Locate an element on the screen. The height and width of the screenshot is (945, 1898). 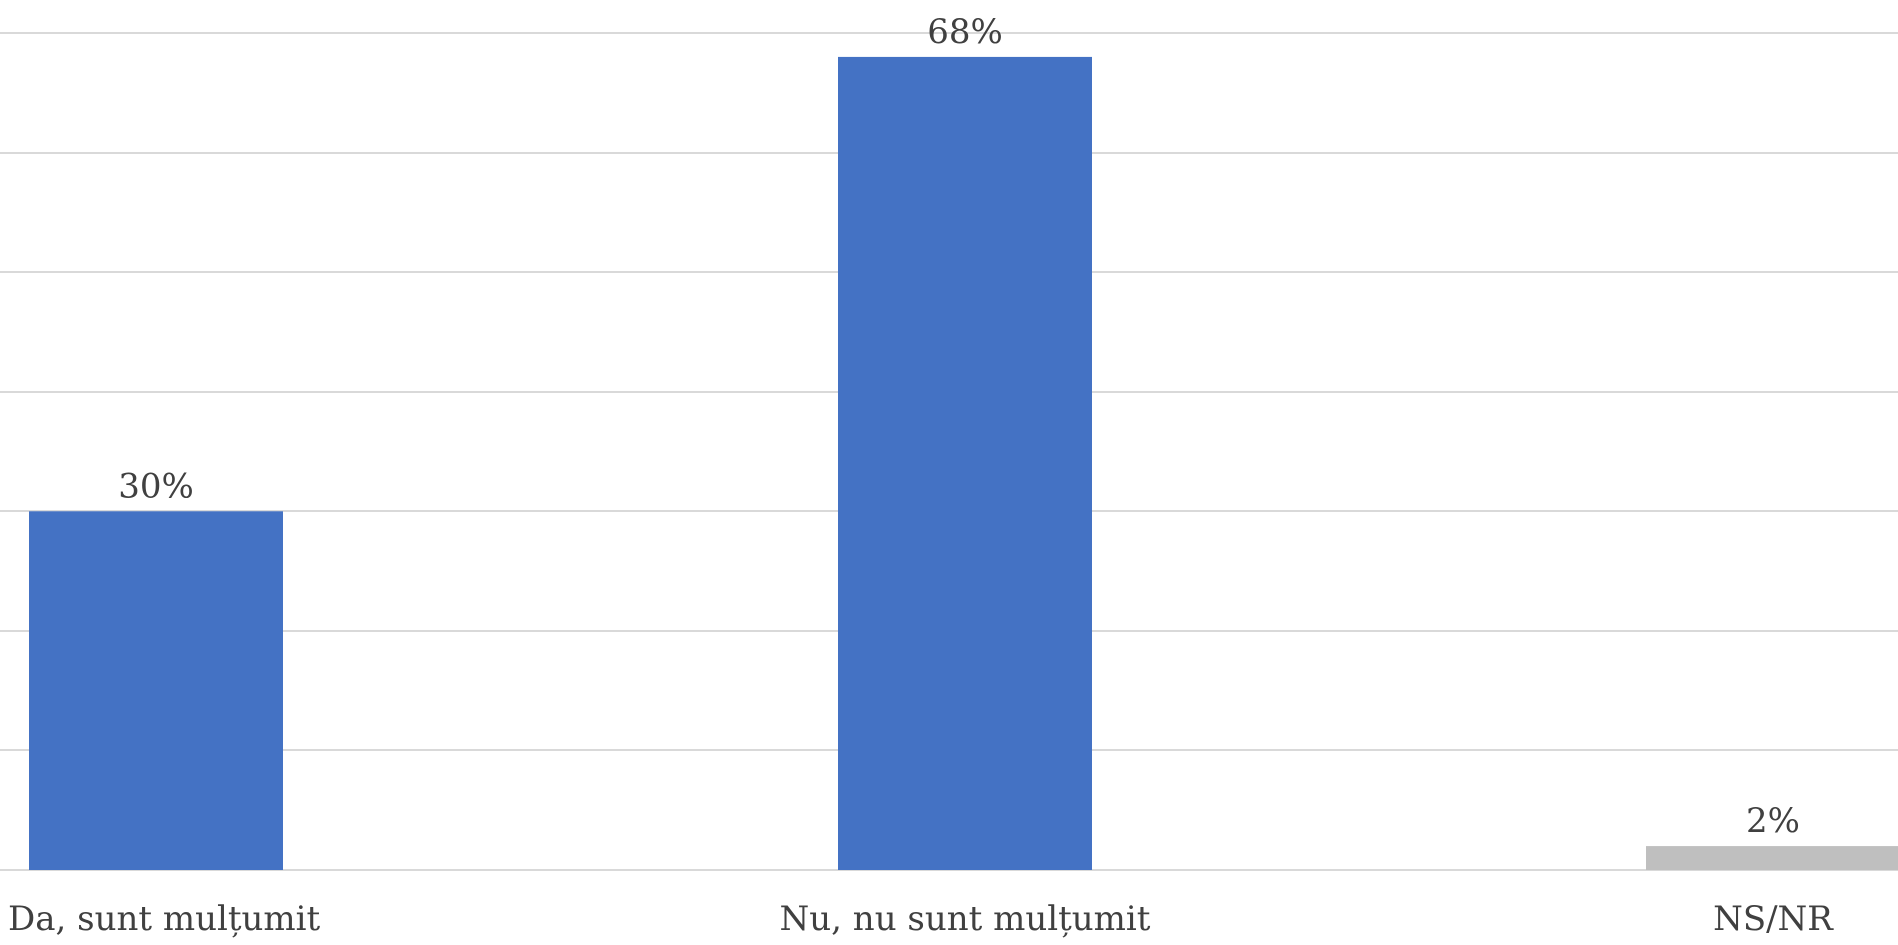
data-label-3: 2% is located at coordinates (1773, 821).